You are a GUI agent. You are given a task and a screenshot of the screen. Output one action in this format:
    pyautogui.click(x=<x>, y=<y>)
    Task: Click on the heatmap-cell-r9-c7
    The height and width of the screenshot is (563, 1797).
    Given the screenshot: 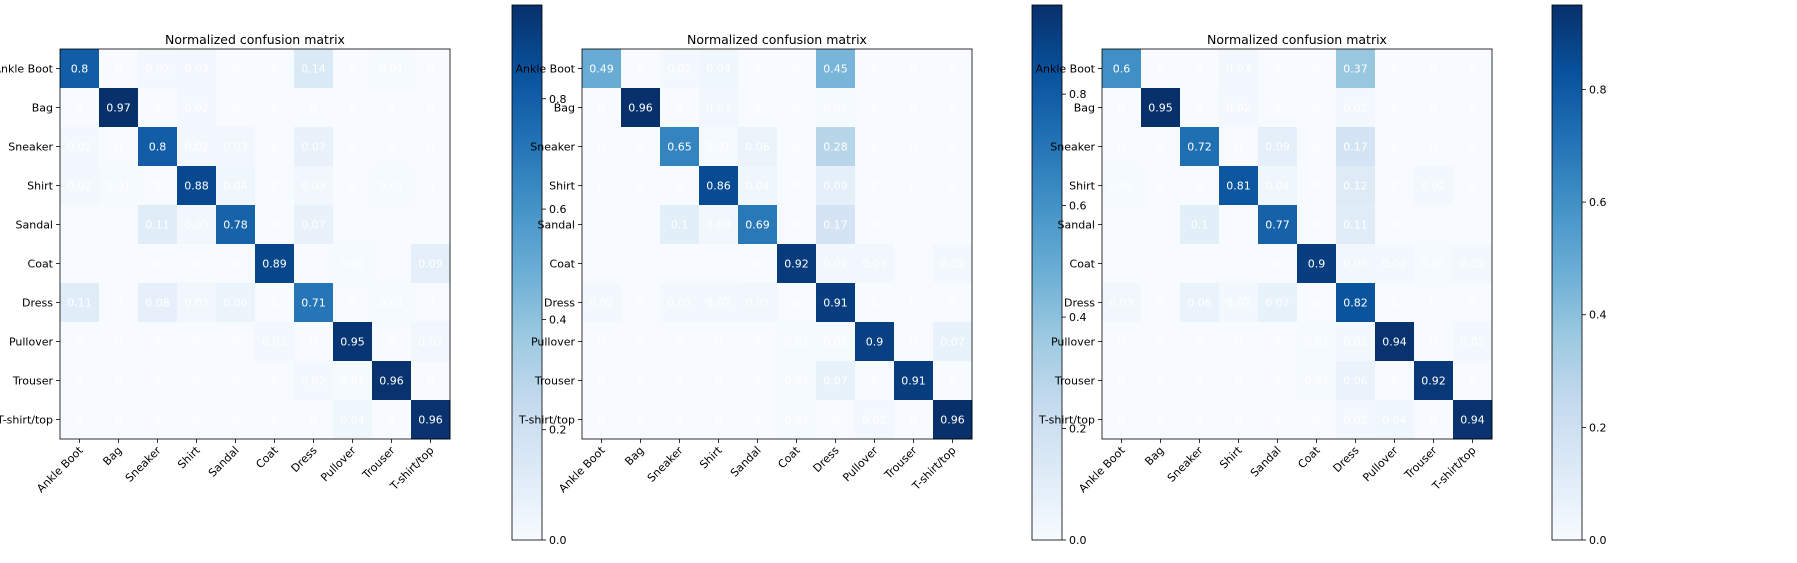 What is the action you would take?
    pyautogui.click(x=1395, y=420)
    